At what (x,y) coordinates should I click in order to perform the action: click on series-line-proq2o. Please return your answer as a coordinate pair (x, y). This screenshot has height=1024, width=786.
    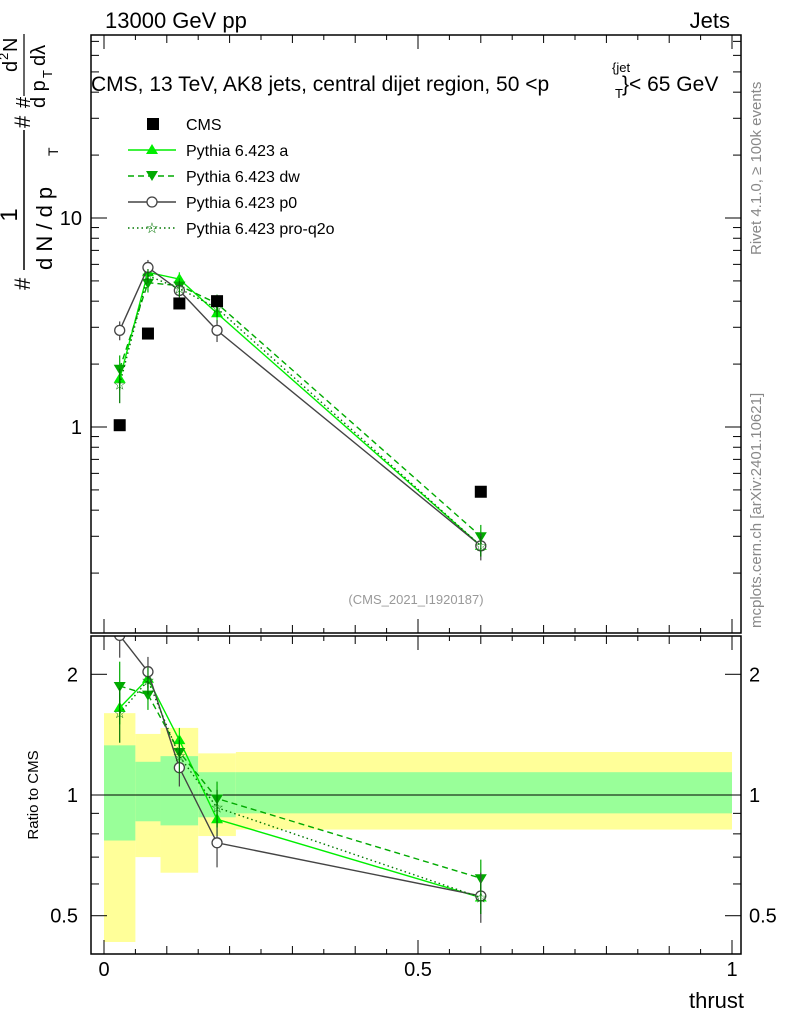
    Looking at the image, I should click on (300, 410).